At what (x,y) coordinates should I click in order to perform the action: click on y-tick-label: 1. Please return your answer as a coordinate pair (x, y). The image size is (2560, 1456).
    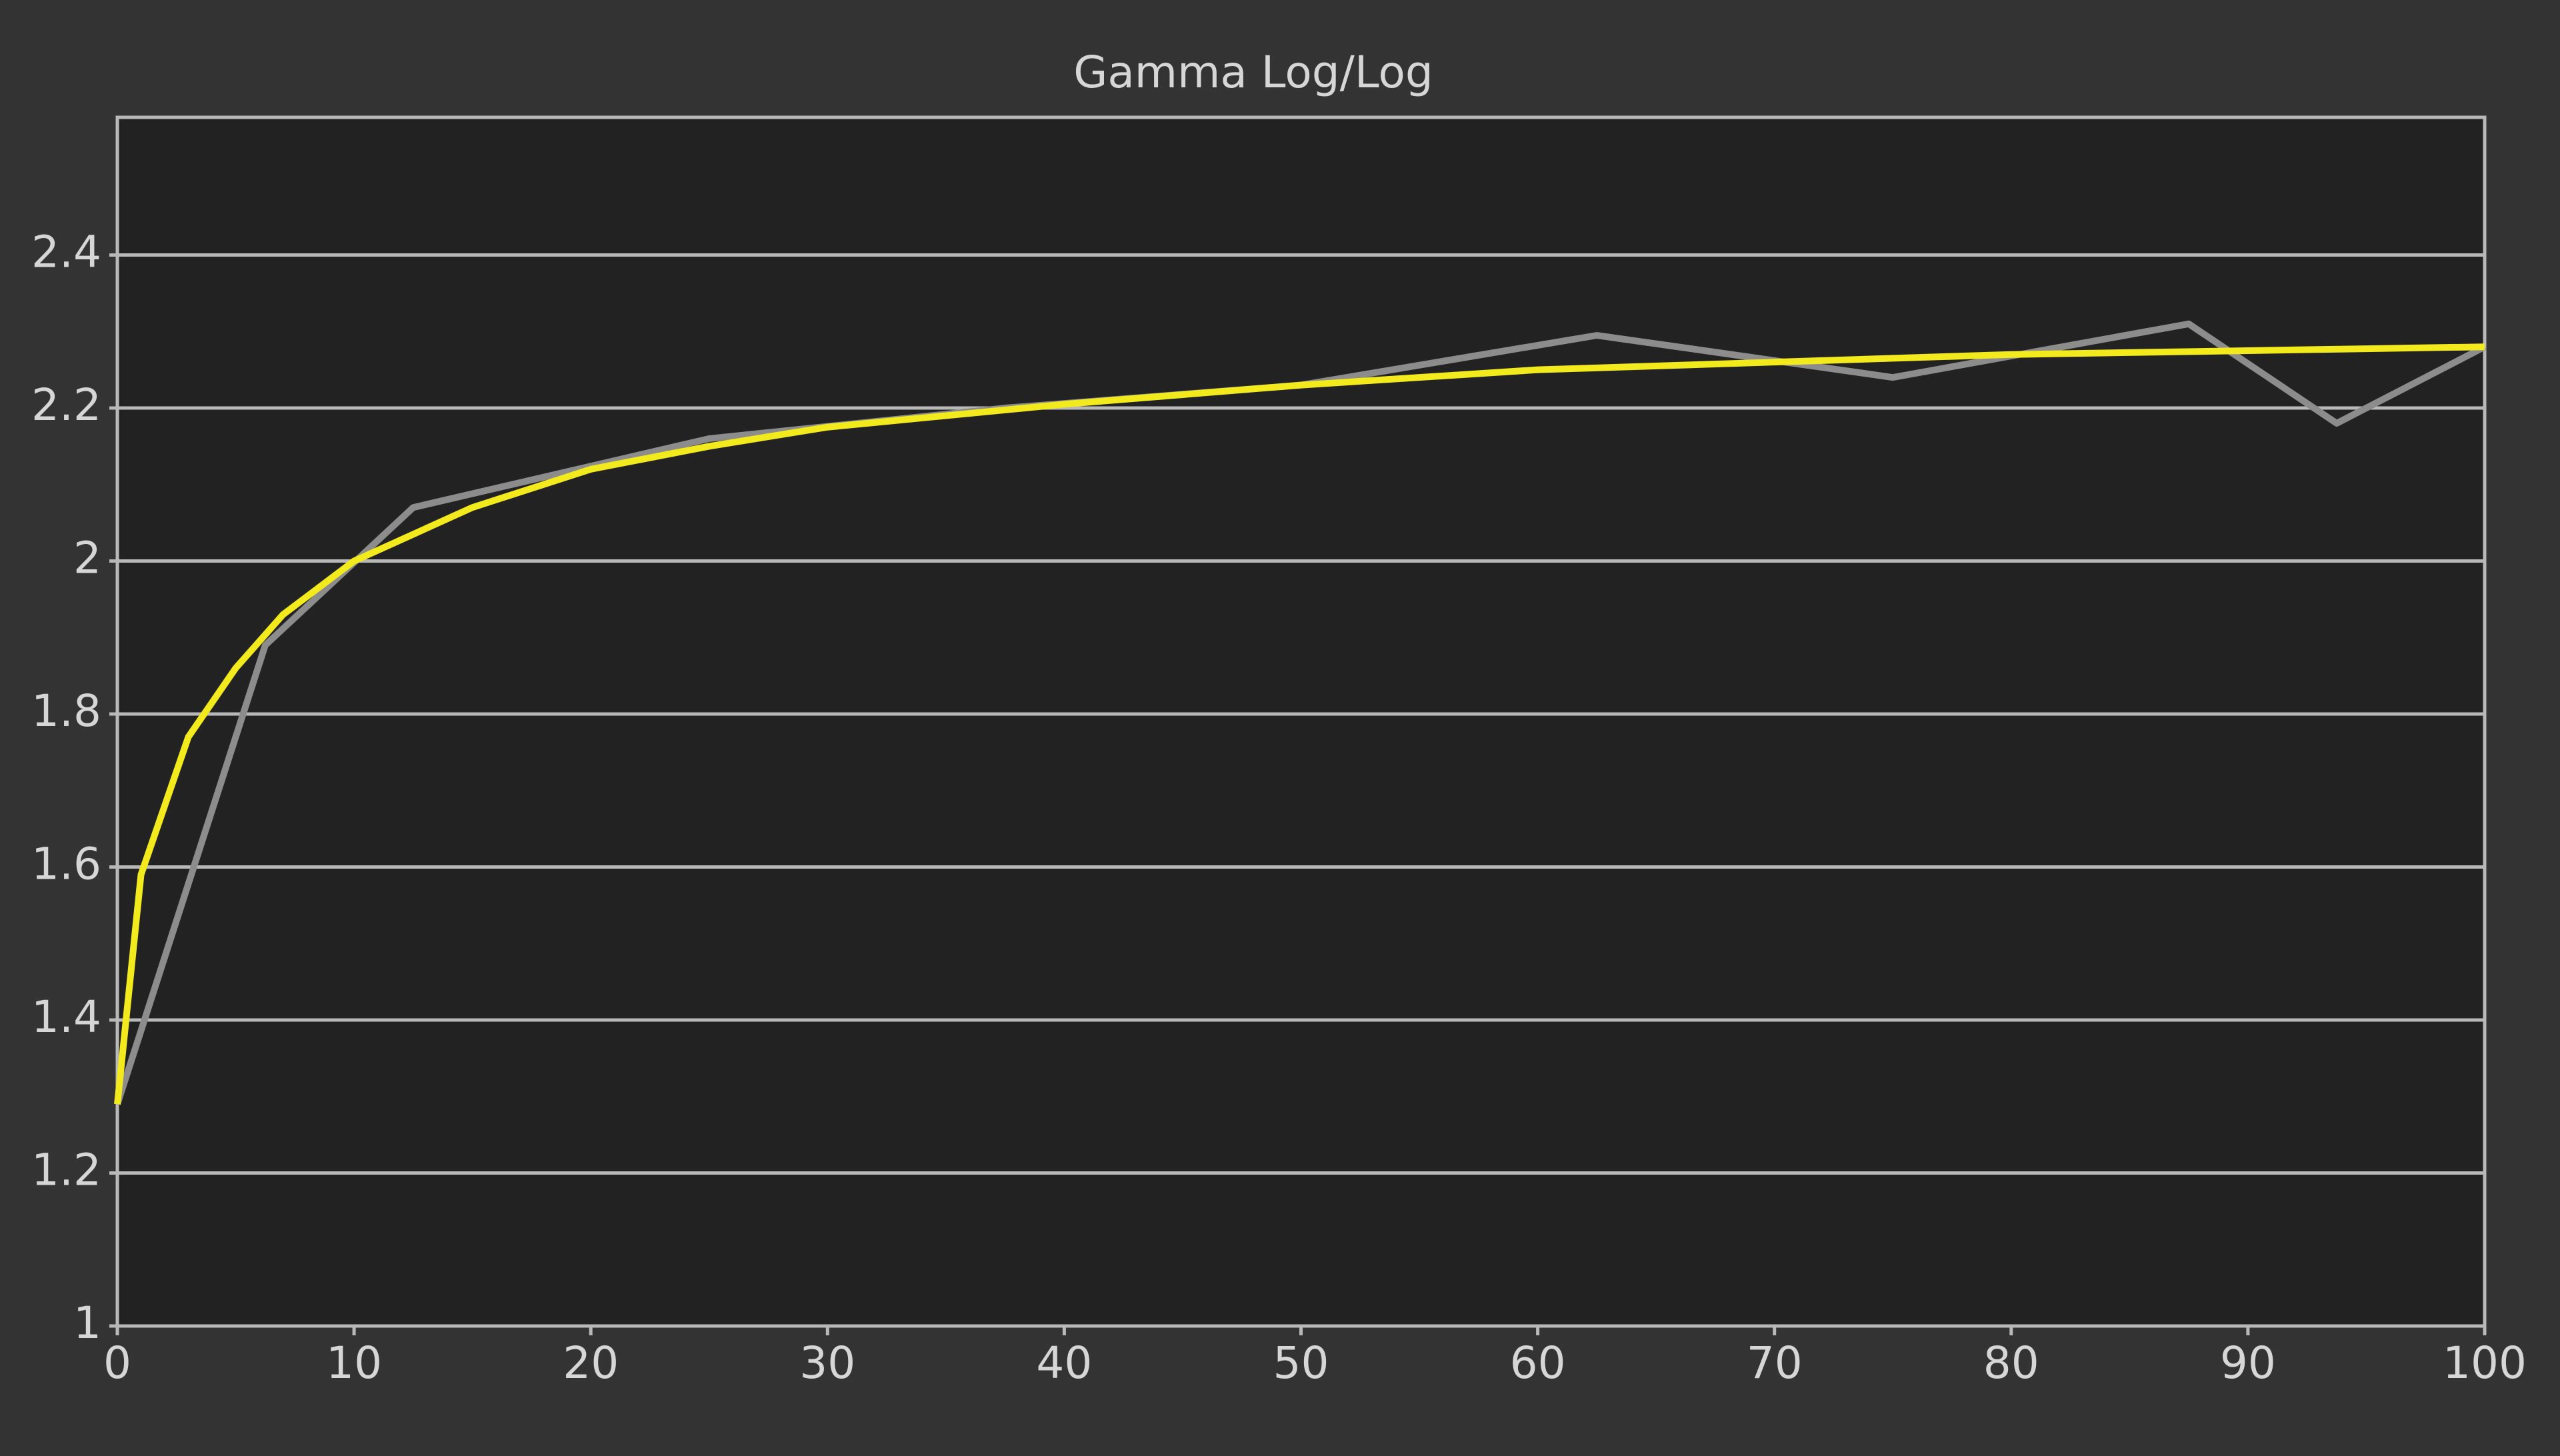
    Looking at the image, I should click on (87, 1323).